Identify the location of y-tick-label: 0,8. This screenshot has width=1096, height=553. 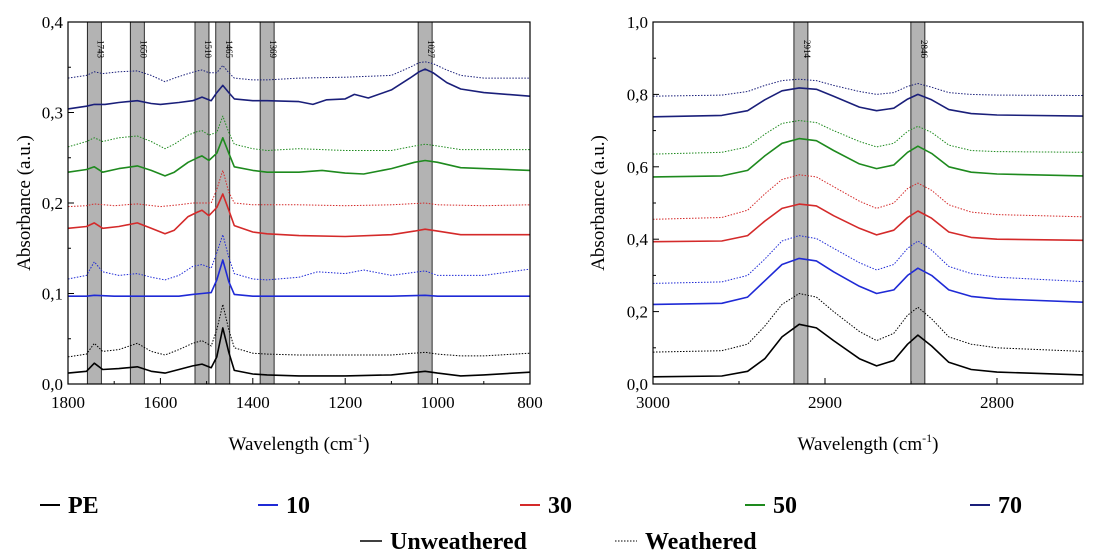
(637, 94).